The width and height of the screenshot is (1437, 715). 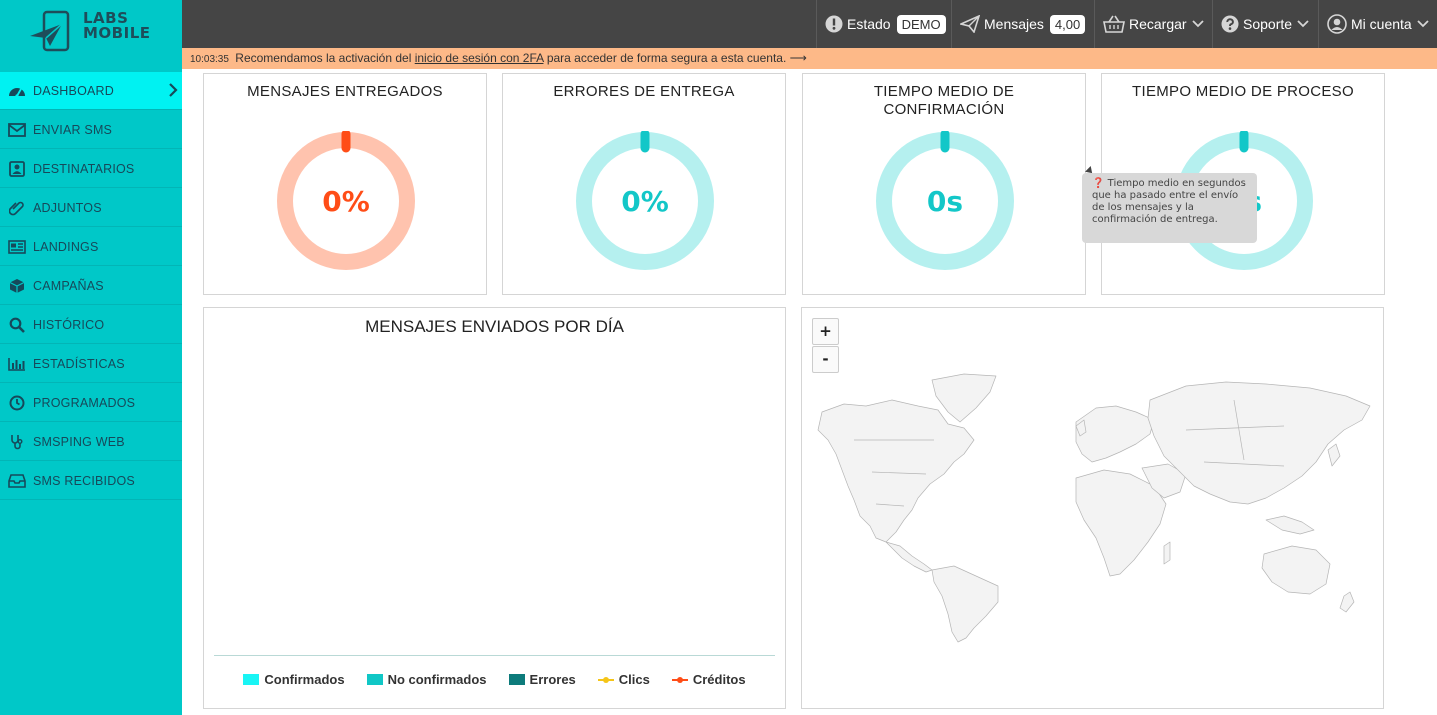 What do you see at coordinates (17, 91) in the screenshot?
I see `dashboard-icon` at bounding box center [17, 91].